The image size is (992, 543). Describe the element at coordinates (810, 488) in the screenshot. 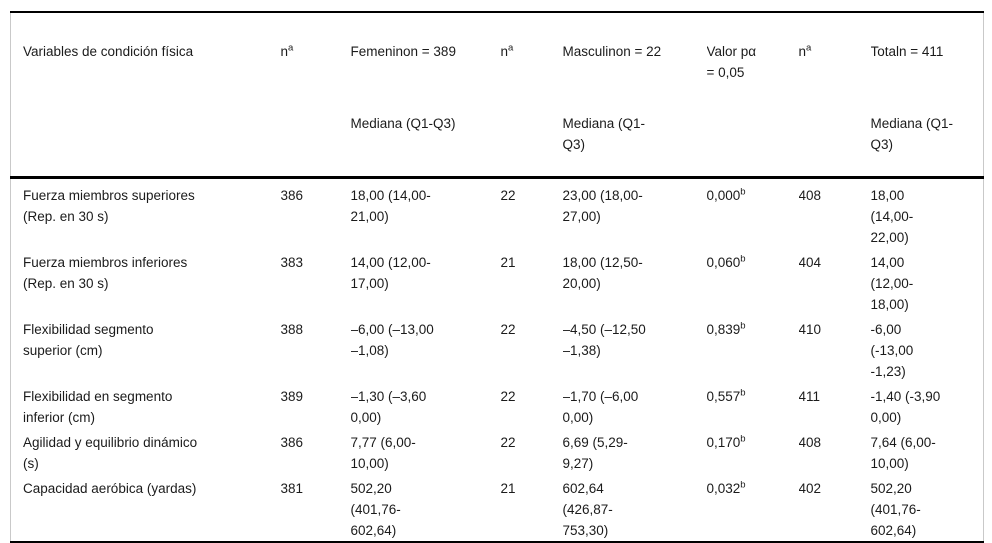

I see `cell-n-total: 402` at that location.